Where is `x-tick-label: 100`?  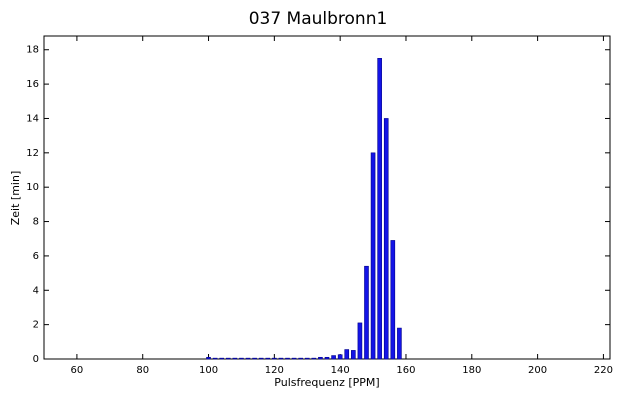
x-tick-label: 100 is located at coordinates (208, 370).